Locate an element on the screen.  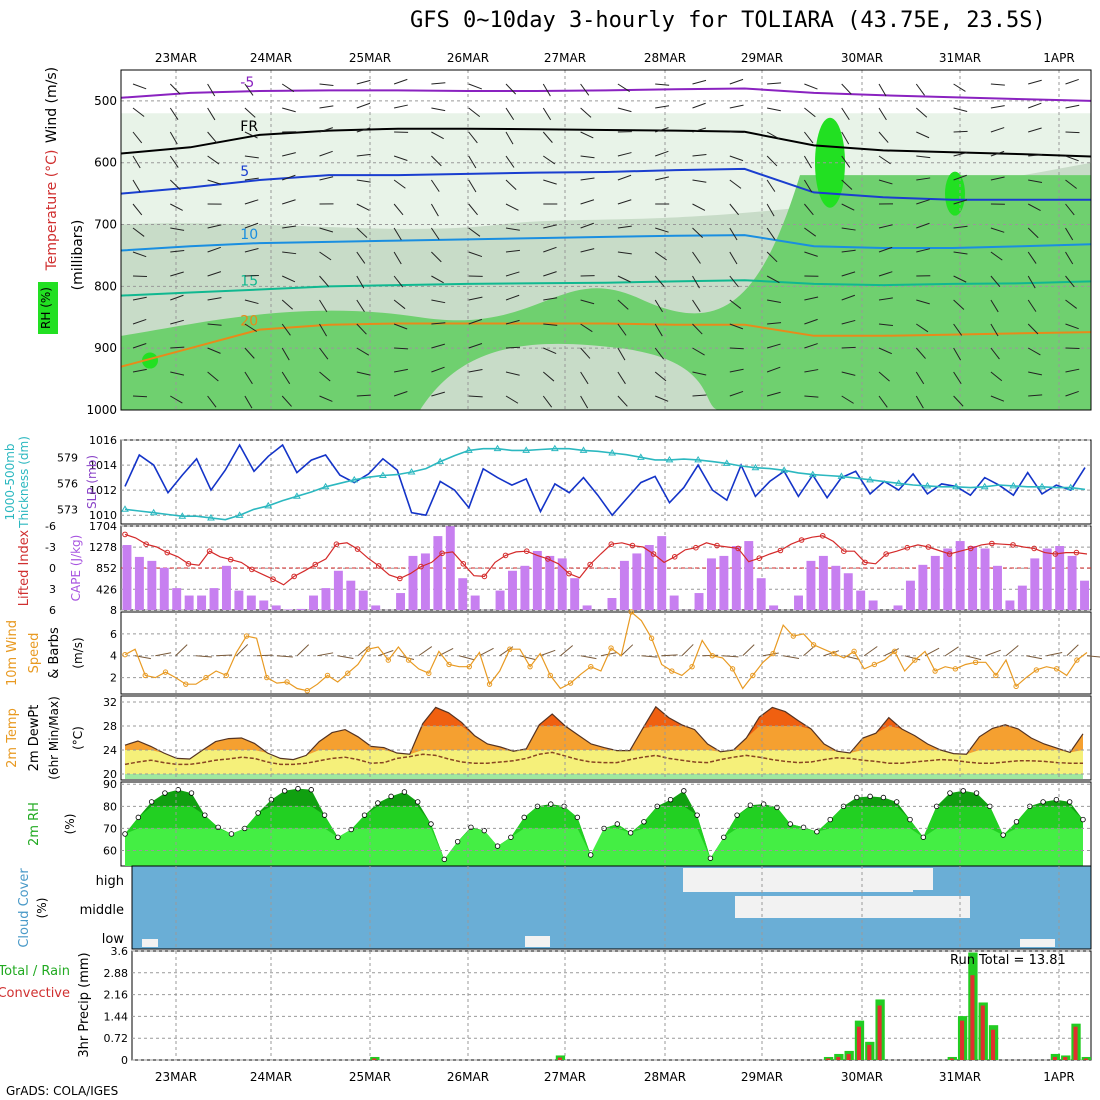
axis-title-barbs: & Barbs is located at coordinates (54, 653).